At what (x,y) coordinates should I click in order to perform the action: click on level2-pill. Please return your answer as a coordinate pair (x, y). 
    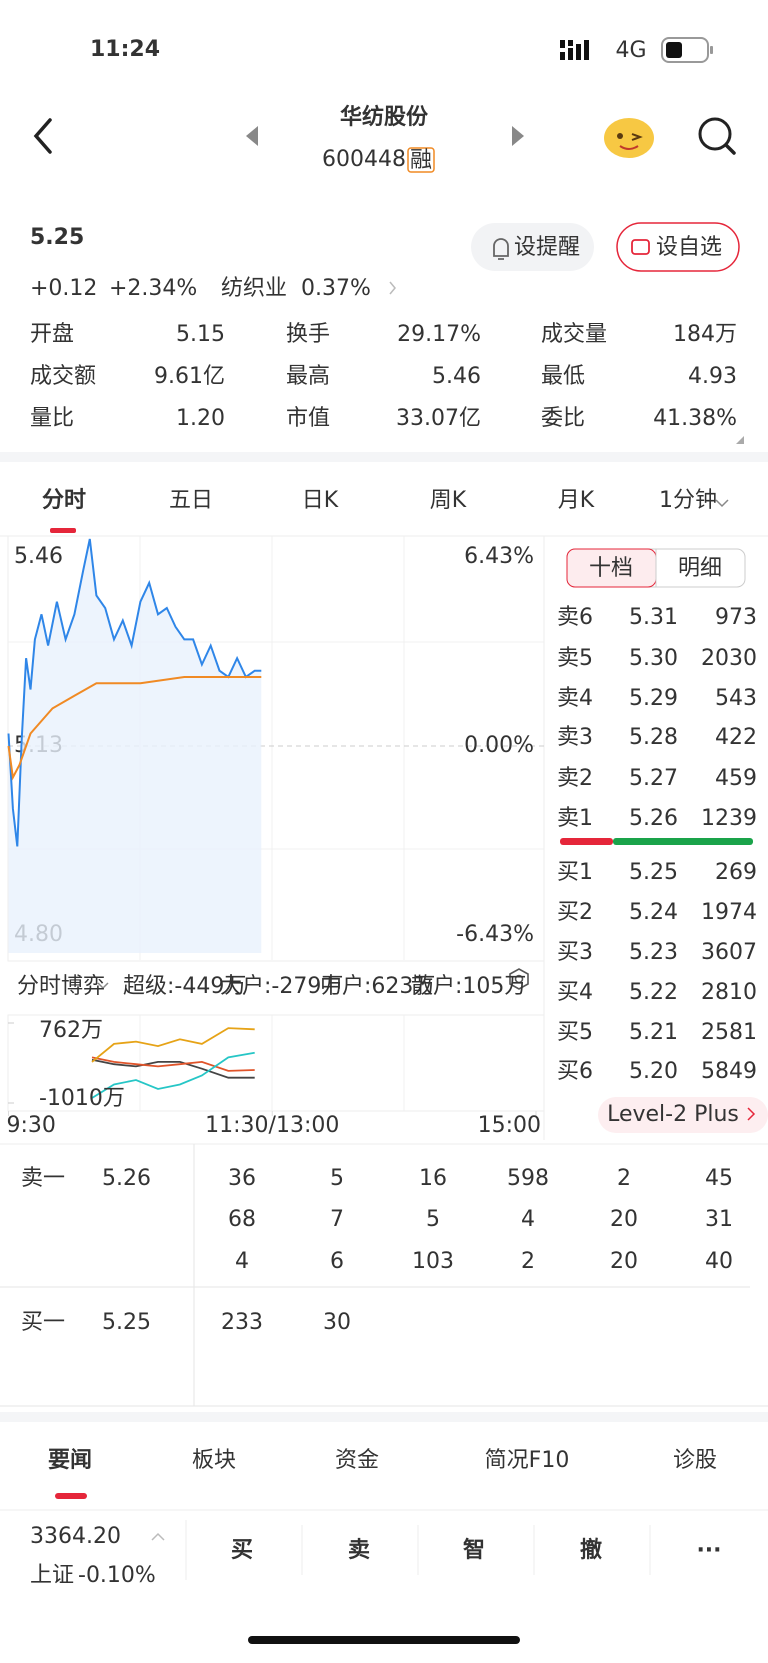
    Looking at the image, I should click on (683, 1115).